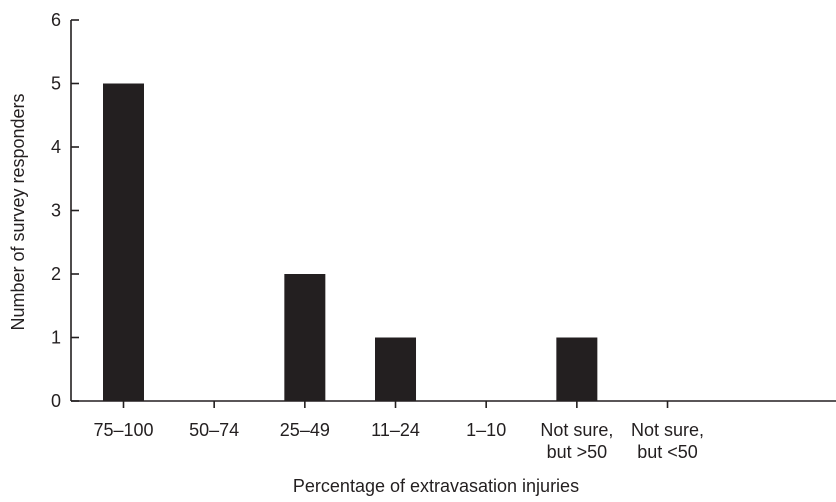  What do you see at coordinates (56, 338) in the screenshot?
I see `y-tick-label: 1` at bounding box center [56, 338].